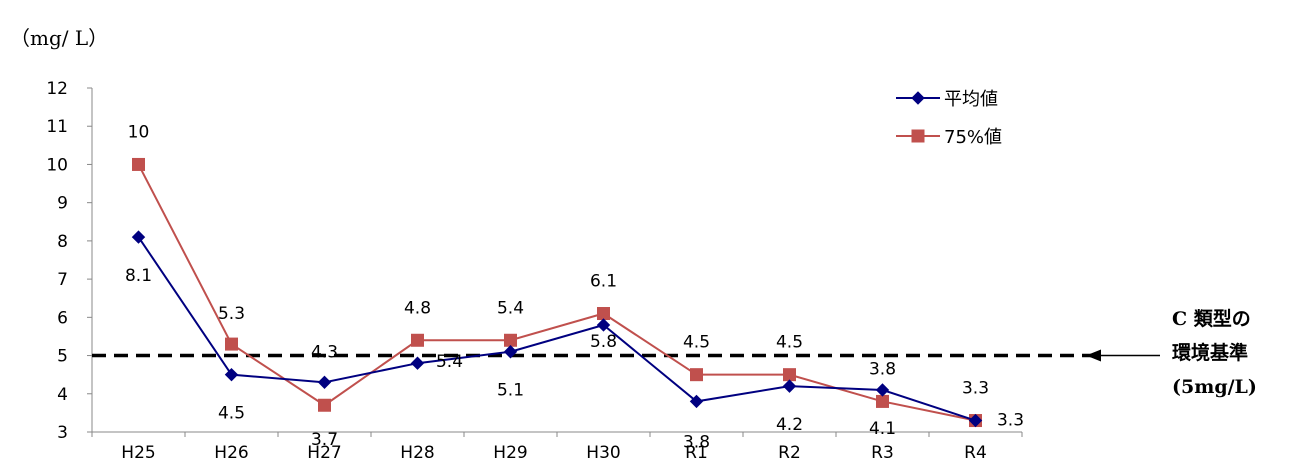  What do you see at coordinates (417, 453) in the screenshot?
I see `x-tick-label: H28` at bounding box center [417, 453].